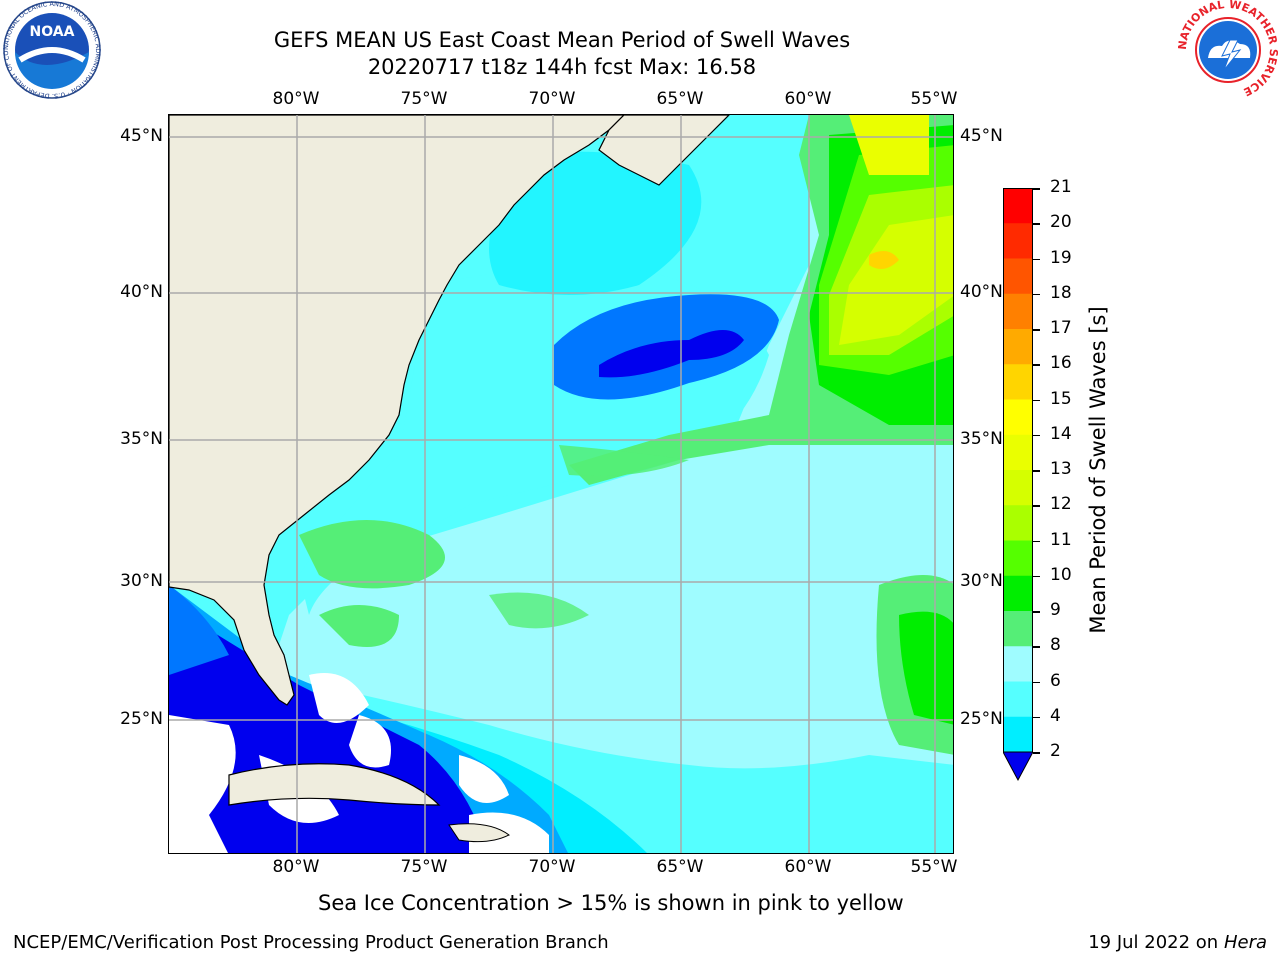 The height and width of the screenshot is (960, 1280). What do you see at coordinates (1055, 610) in the screenshot?
I see `colorbar-tick-label: 9` at bounding box center [1055, 610].